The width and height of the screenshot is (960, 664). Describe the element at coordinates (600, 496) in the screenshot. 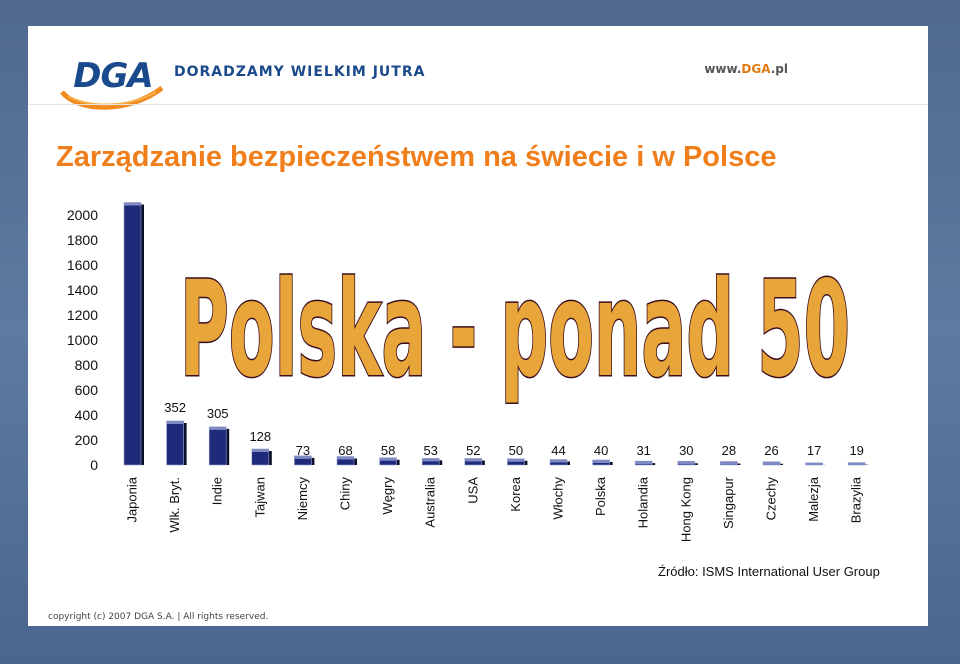

I see `category-label: Polska` at that location.